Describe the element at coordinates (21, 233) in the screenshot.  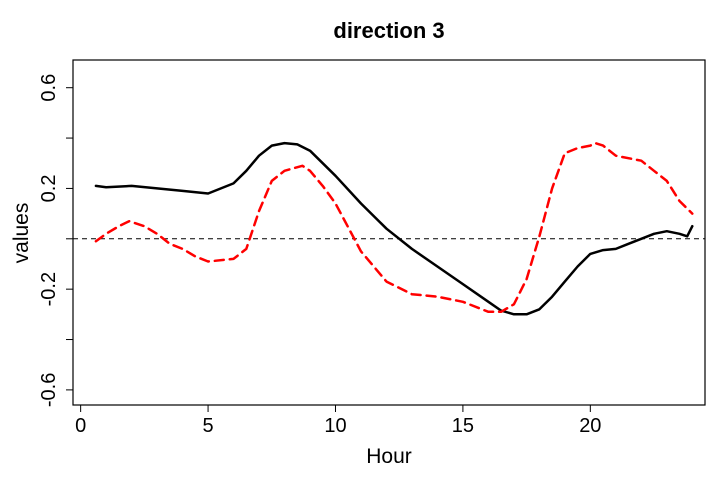
I see `y-axis-label: values` at that location.